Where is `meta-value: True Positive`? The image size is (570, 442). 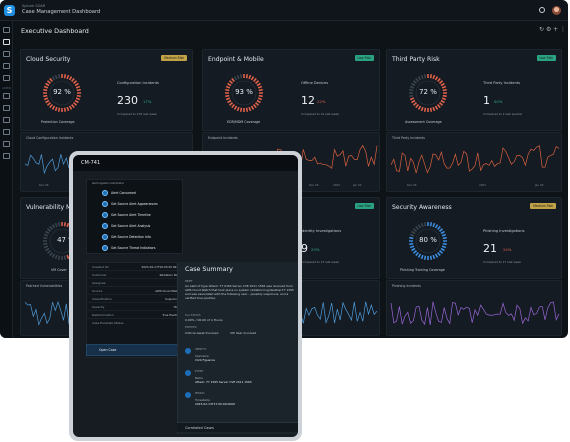 meta-value: True Positive is located at coordinates (171, 315).